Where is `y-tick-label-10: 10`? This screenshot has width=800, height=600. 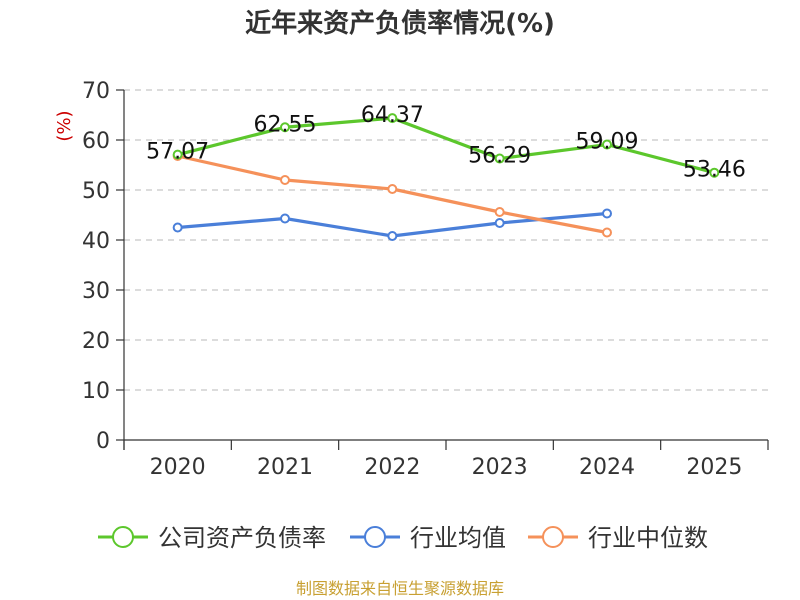 y-tick-label-10: 10 is located at coordinates (96, 391).